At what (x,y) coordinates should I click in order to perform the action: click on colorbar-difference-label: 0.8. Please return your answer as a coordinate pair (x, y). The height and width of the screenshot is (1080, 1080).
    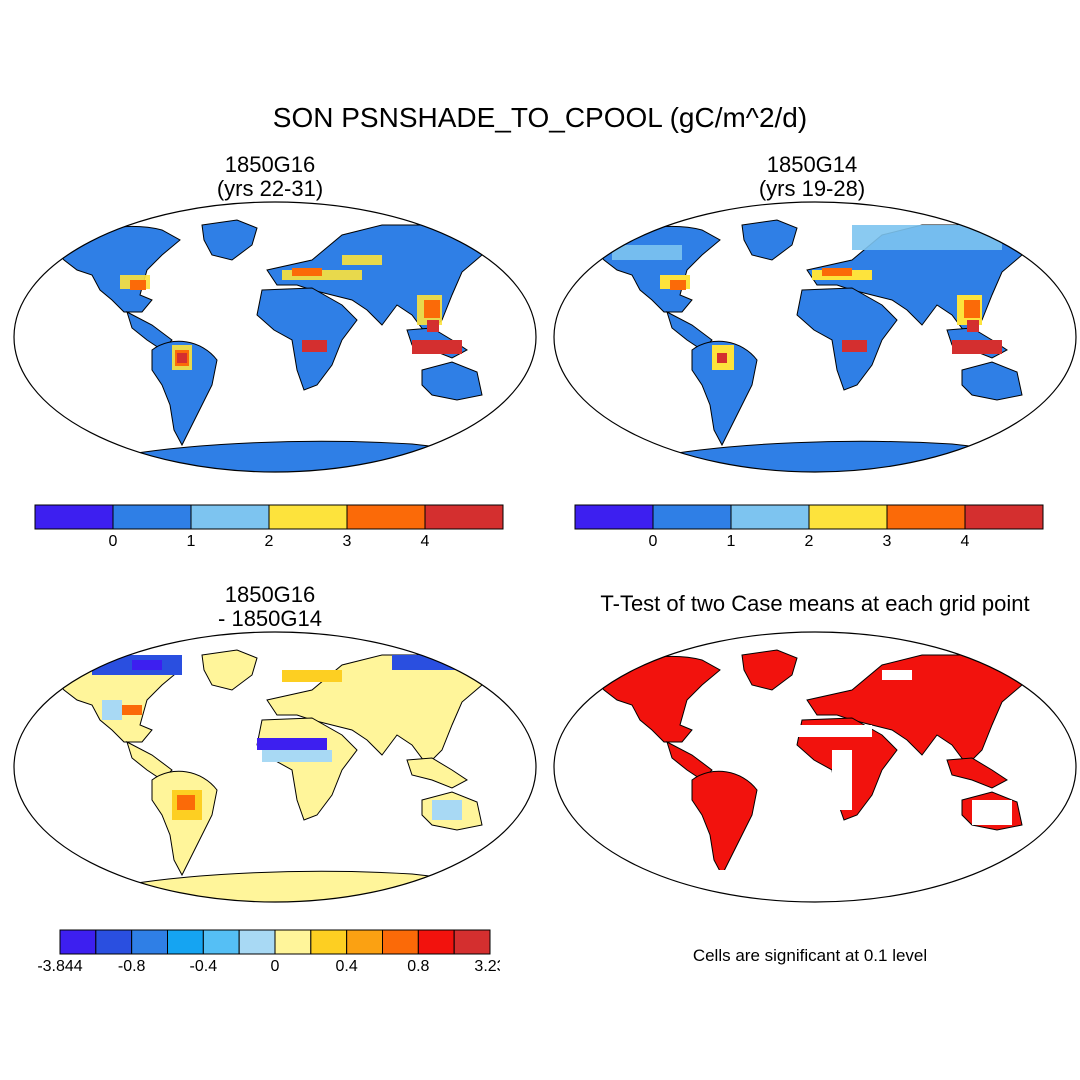
    Looking at the image, I should click on (418, 966).